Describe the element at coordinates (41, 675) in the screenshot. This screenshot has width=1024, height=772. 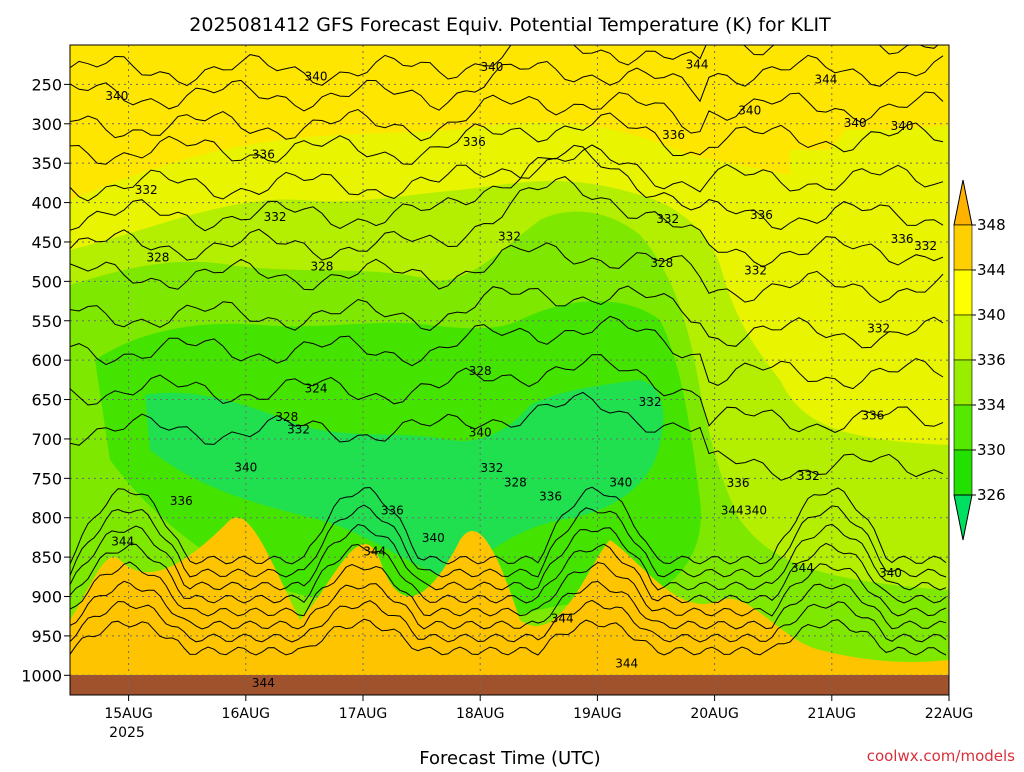
I see `y-tick-label: 1000` at that location.